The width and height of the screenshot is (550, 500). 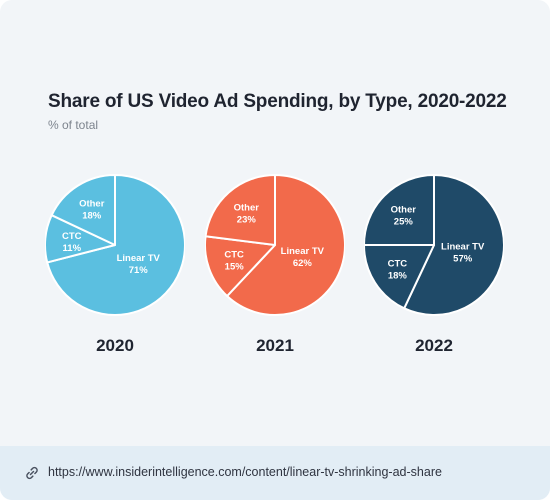 What do you see at coordinates (235, 267) in the screenshot?
I see `slice-value: 15%` at bounding box center [235, 267].